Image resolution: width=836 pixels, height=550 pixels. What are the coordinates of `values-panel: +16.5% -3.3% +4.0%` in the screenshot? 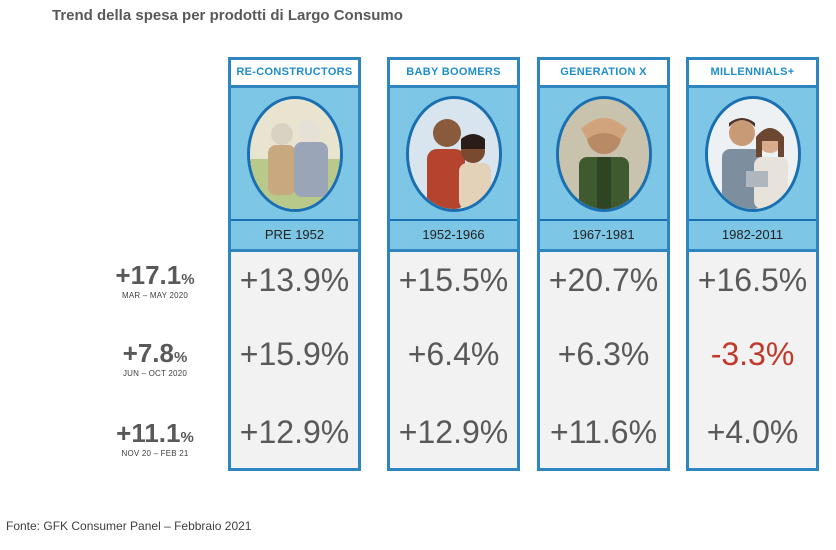 It's located at (752, 361).